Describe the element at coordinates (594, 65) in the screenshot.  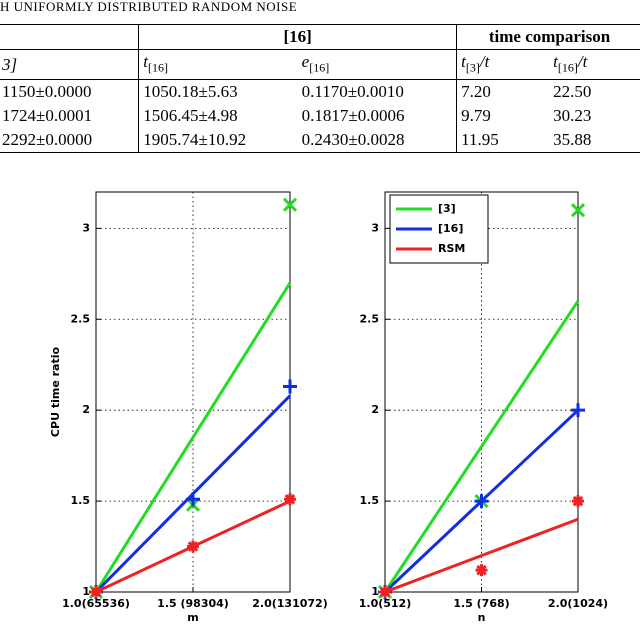
I see `column-header: t[16]/t` at that location.